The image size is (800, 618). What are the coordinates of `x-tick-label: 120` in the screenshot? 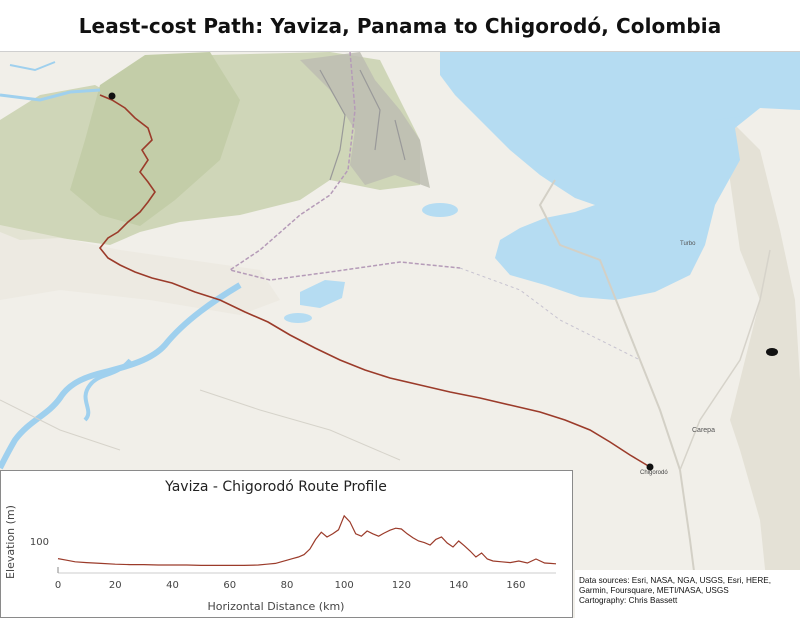 It's located at (401, 585).